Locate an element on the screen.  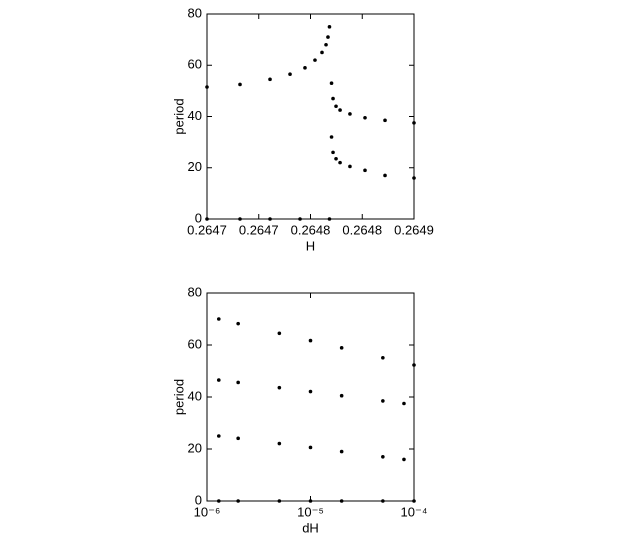
x-axis-label: dH is located at coordinates (310, 527).